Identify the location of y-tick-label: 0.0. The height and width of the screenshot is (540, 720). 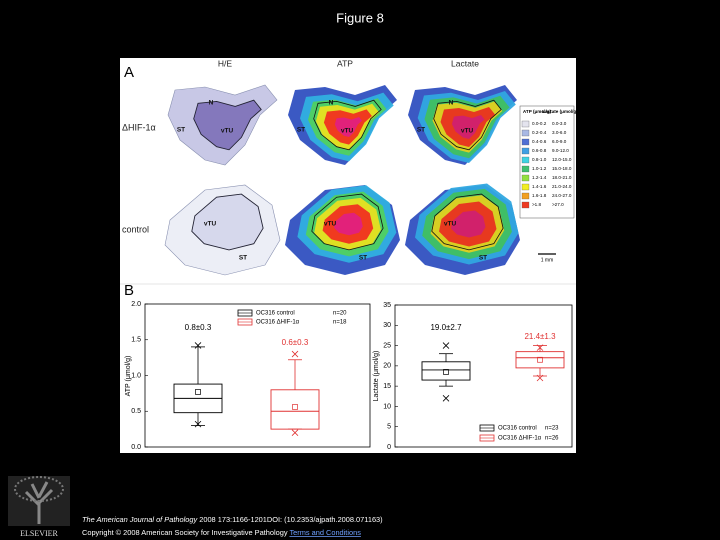
(136, 447).